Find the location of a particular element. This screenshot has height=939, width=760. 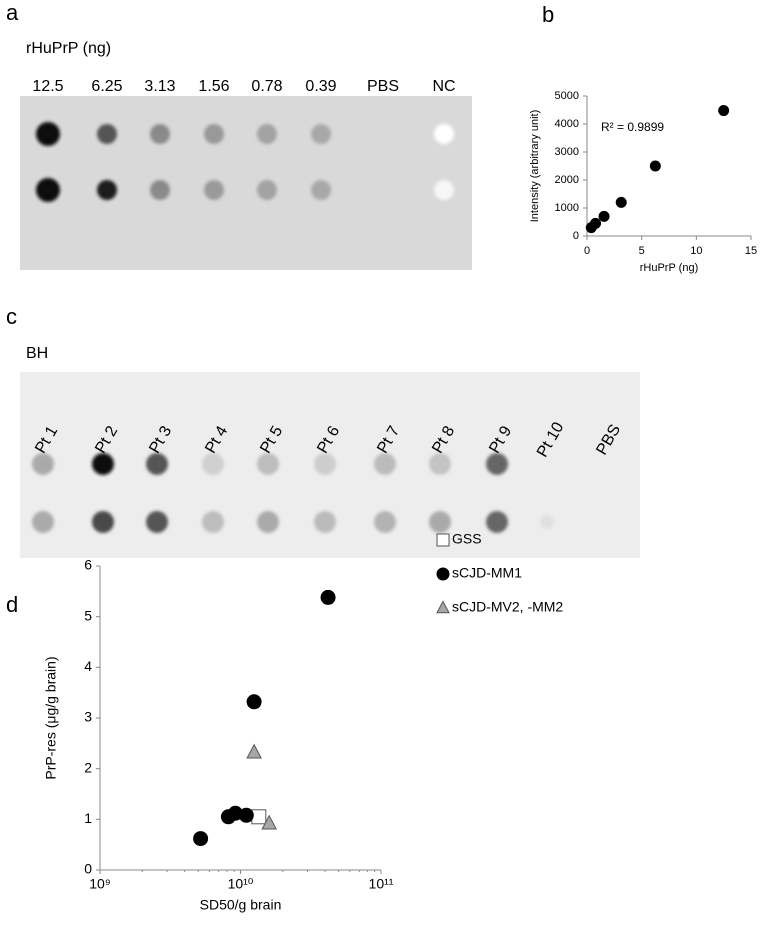

lane-label: 0.39 is located at coordinates (320, 86).